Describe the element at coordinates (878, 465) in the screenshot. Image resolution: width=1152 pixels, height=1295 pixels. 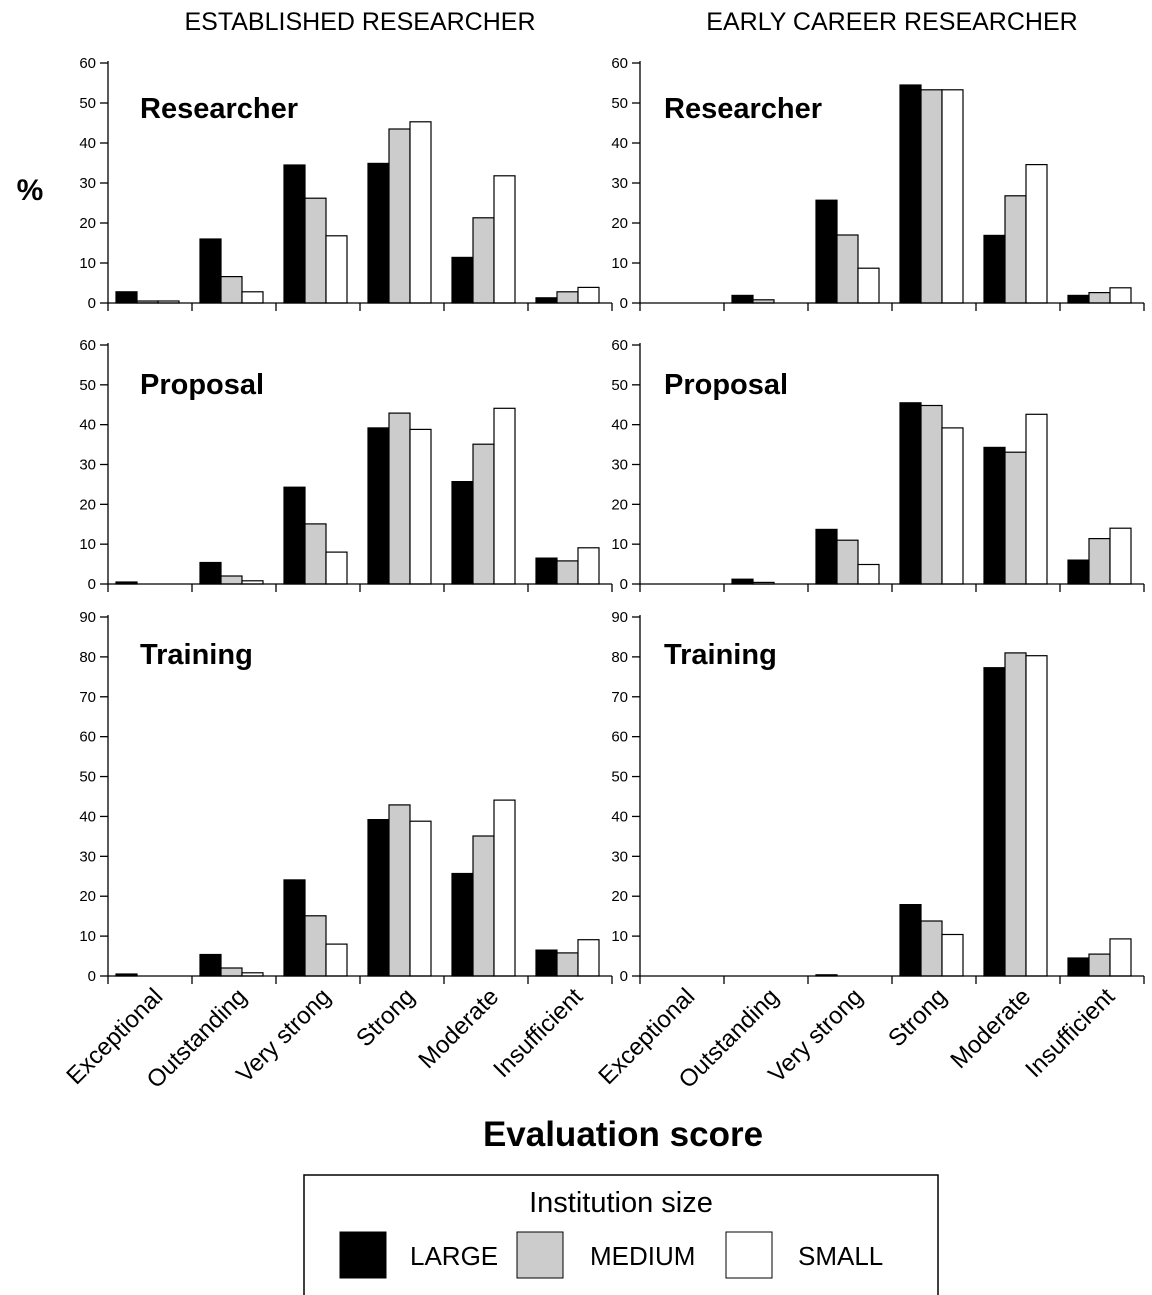
I see `panel-early-career-researcher-proposal: Proposal 0 10 20 30 40 50 60` at that location.